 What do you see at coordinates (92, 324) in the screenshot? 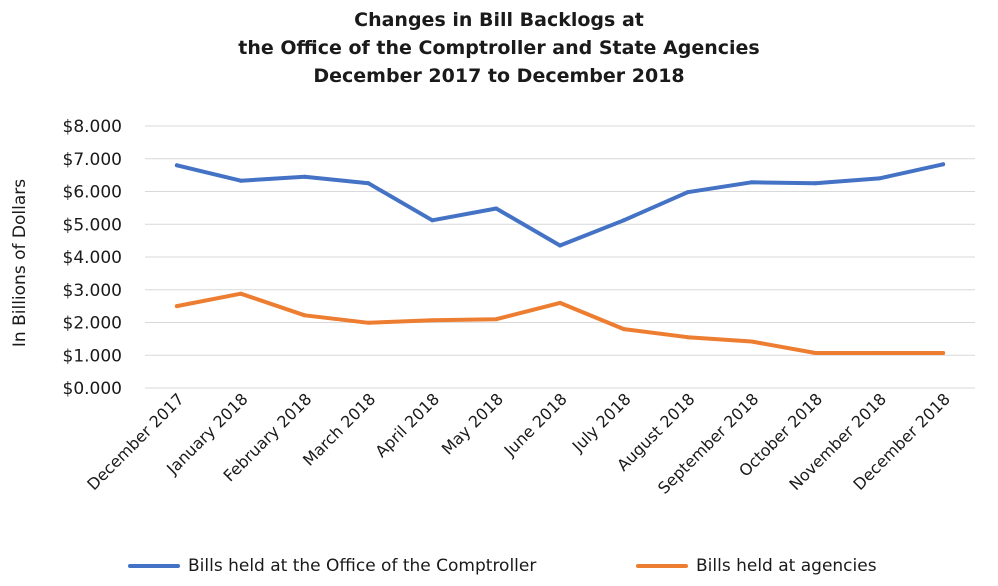
I see `y-tick-label: $2.000` at bounding box center [92, 324].